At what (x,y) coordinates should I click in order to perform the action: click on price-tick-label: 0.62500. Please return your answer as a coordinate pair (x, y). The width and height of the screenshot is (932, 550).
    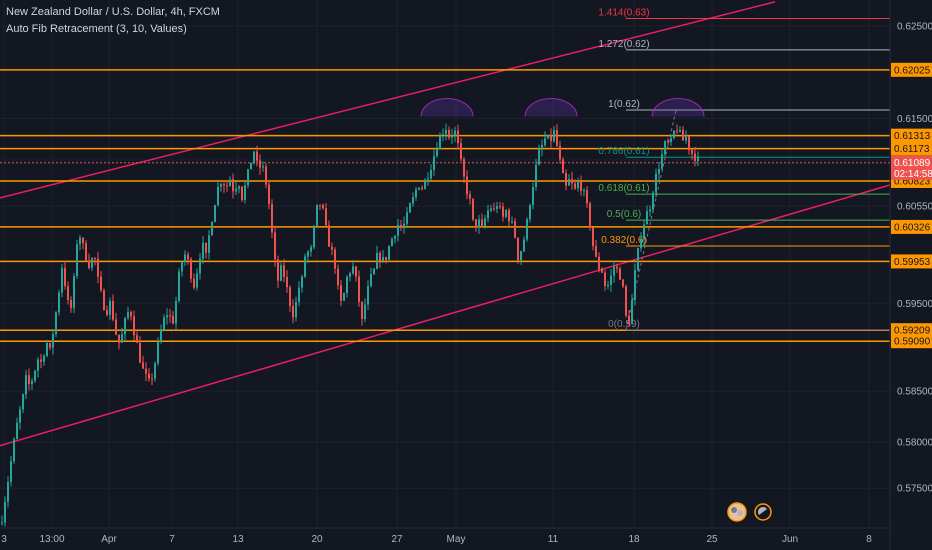
    Looking at the image, I should click on (914, 26).